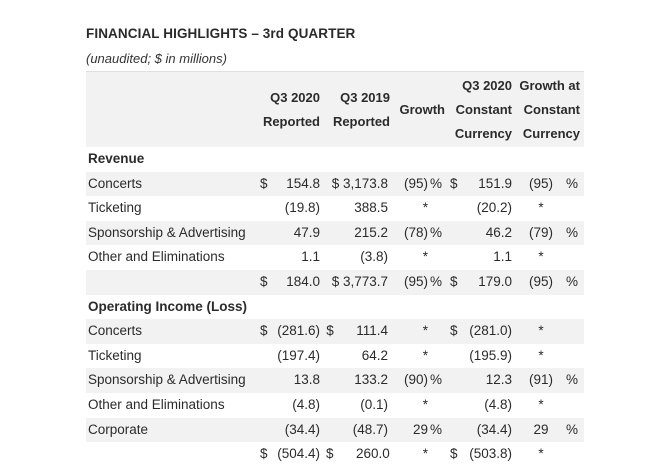  What do you see at coordinates (335, 257) in the screenshot?
I see `table-row: Other and Eliminations 1.1 (3.8) * 1.1 *` at bounding box center [335, 257].